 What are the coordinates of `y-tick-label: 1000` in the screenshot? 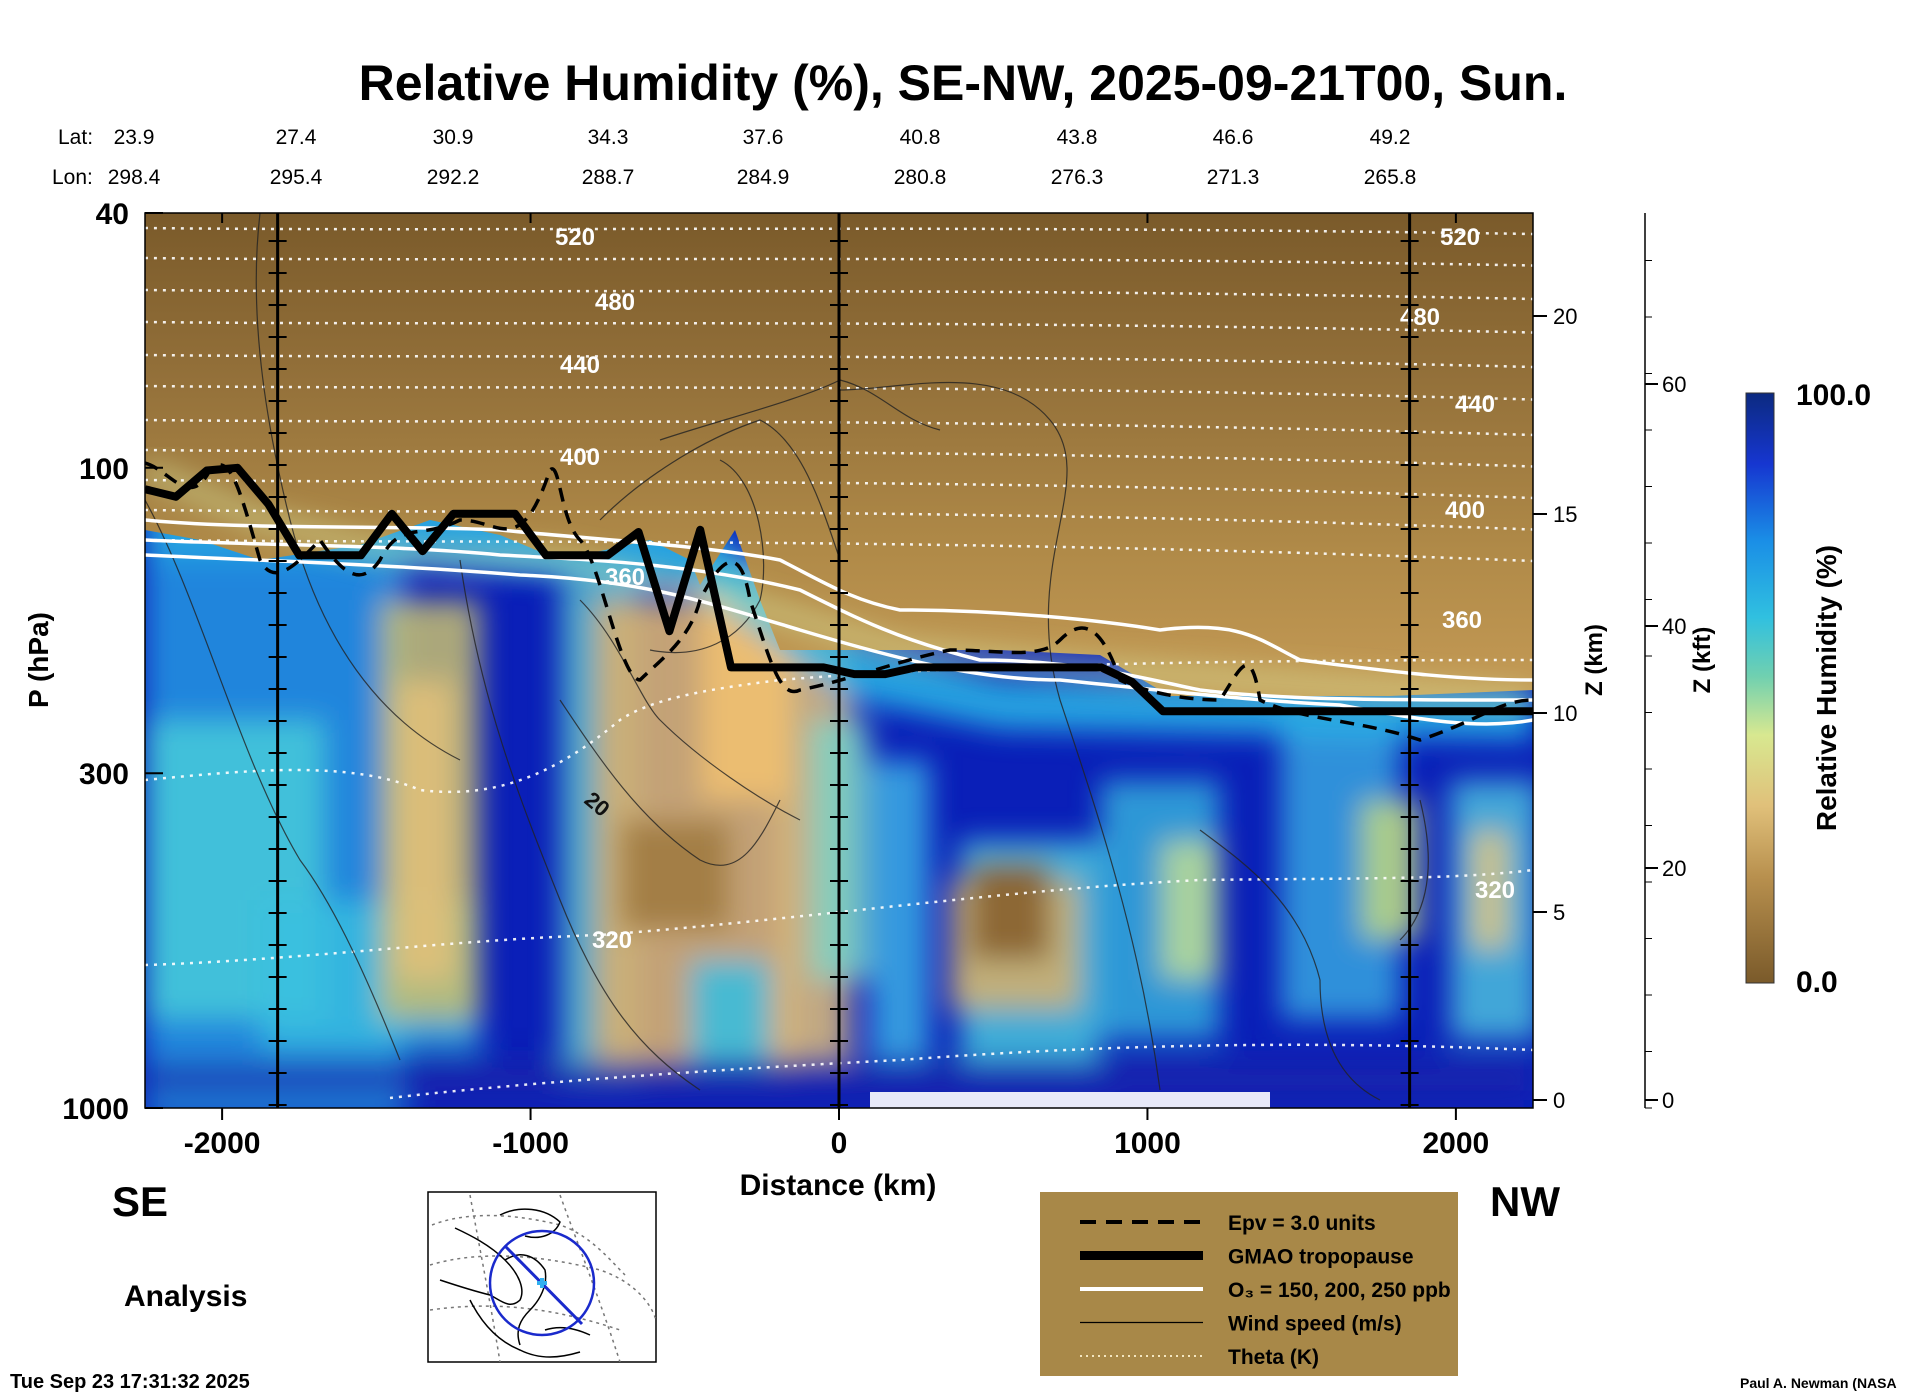 It's located at (95, 1109).